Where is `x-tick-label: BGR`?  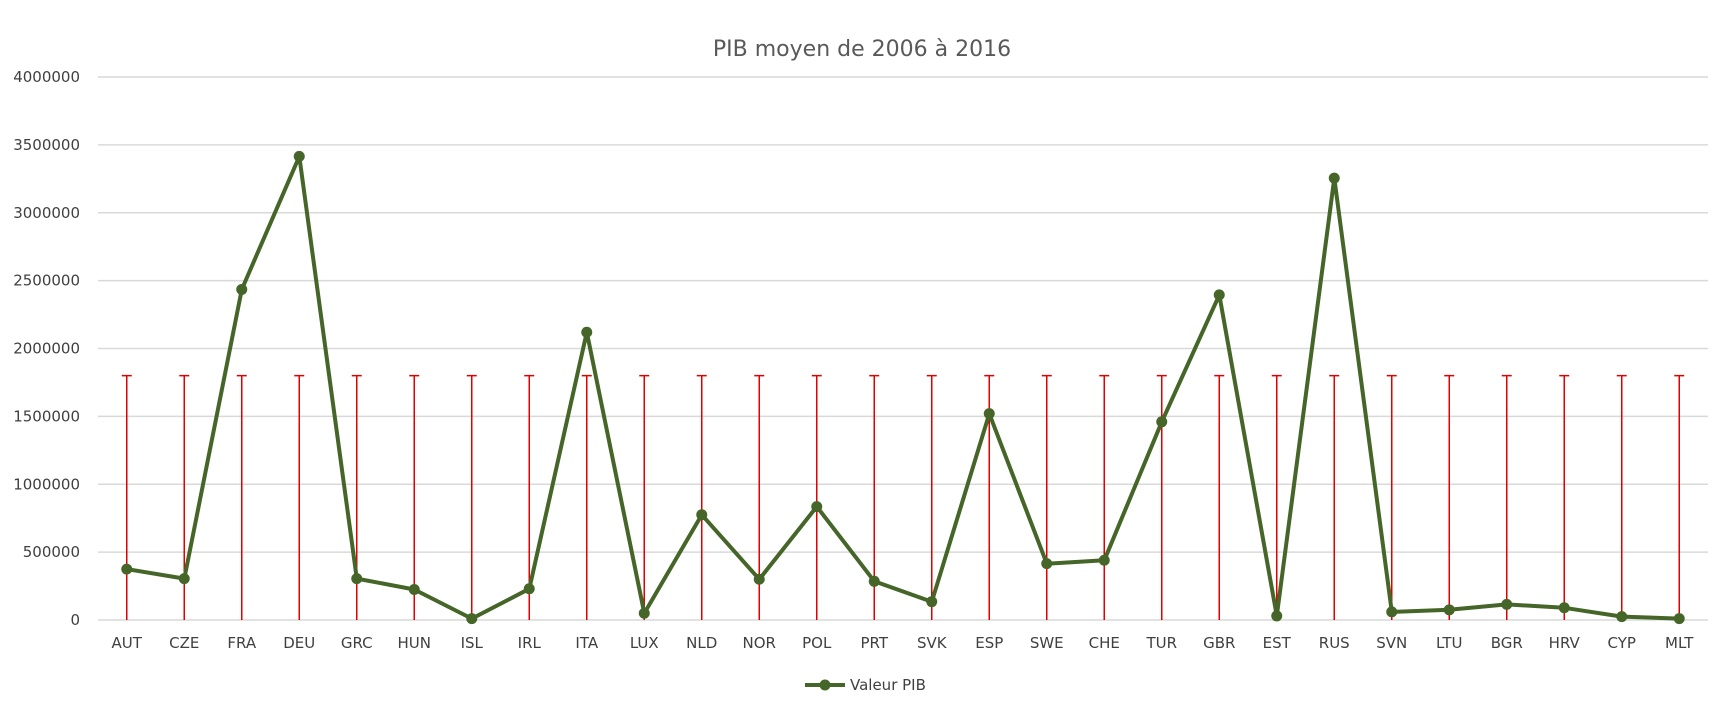
x-tick-label: BGR is located at coordinates (1507, 643).